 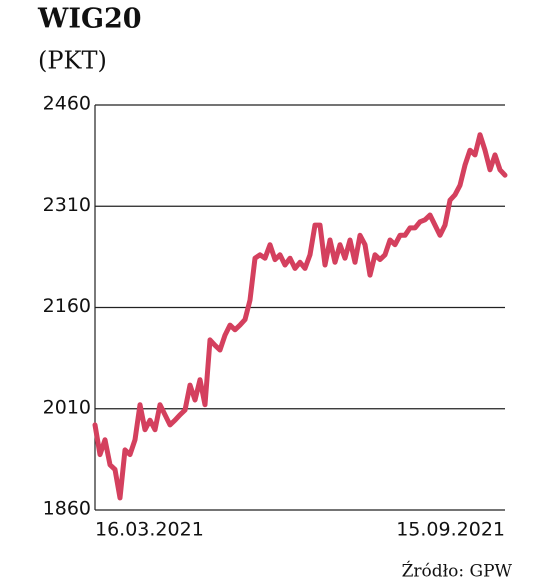 What do you see at coordinates (457, 571) in the screenshot?
I see `source: Źródło: GPW` at bounding box center [457, 571].